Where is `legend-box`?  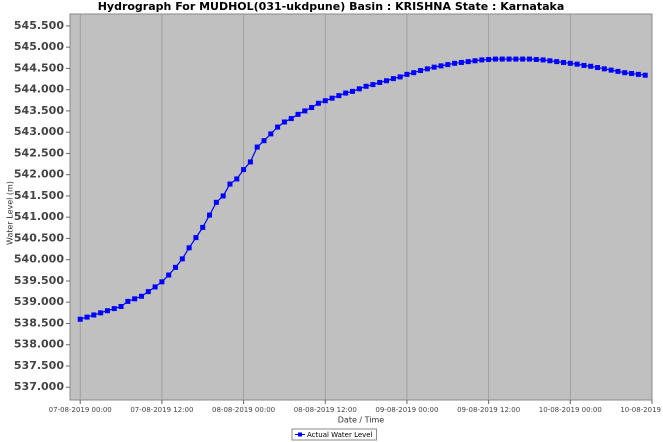
legend-box is located at coordinates (334, 434).